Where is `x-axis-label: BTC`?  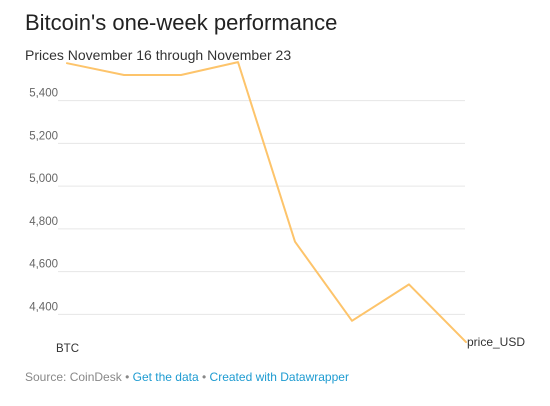
x-axis-label: BTC is located at coordinates (67, 349).